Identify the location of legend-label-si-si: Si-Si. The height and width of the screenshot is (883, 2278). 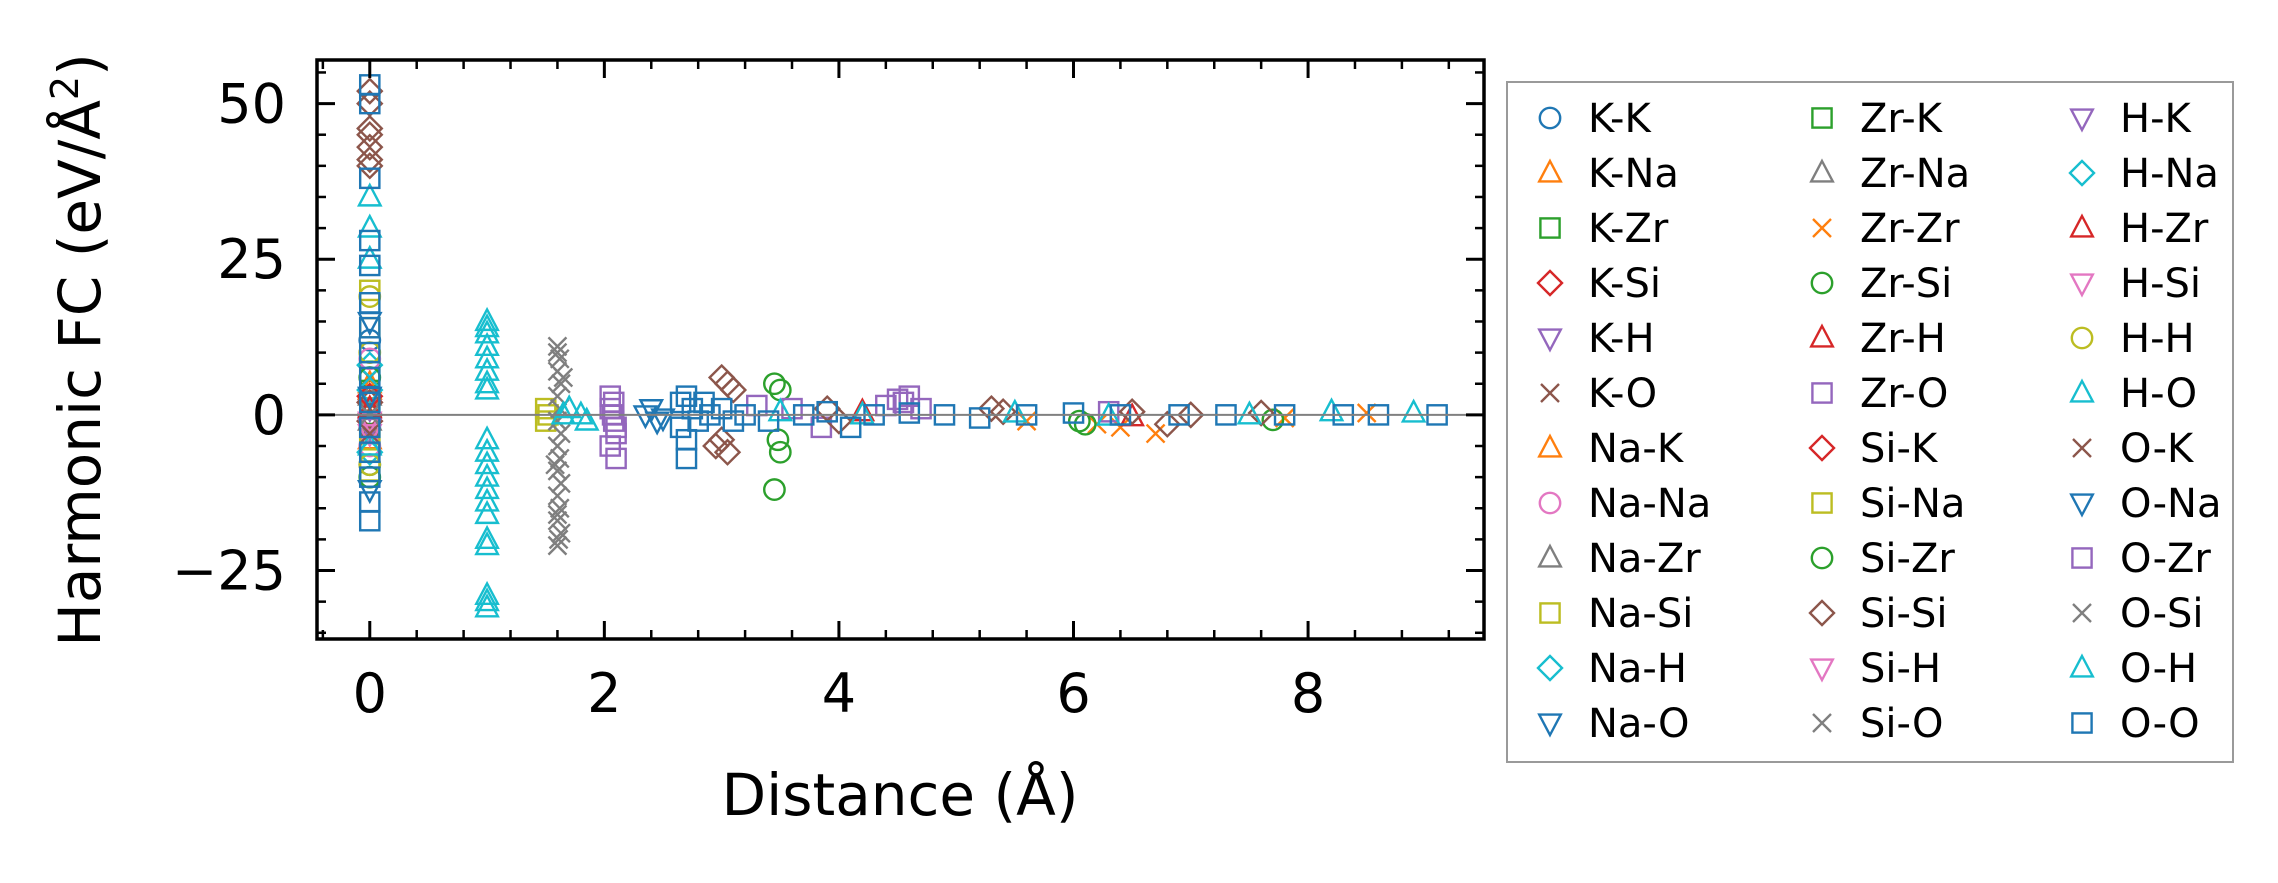
(1903, 614).